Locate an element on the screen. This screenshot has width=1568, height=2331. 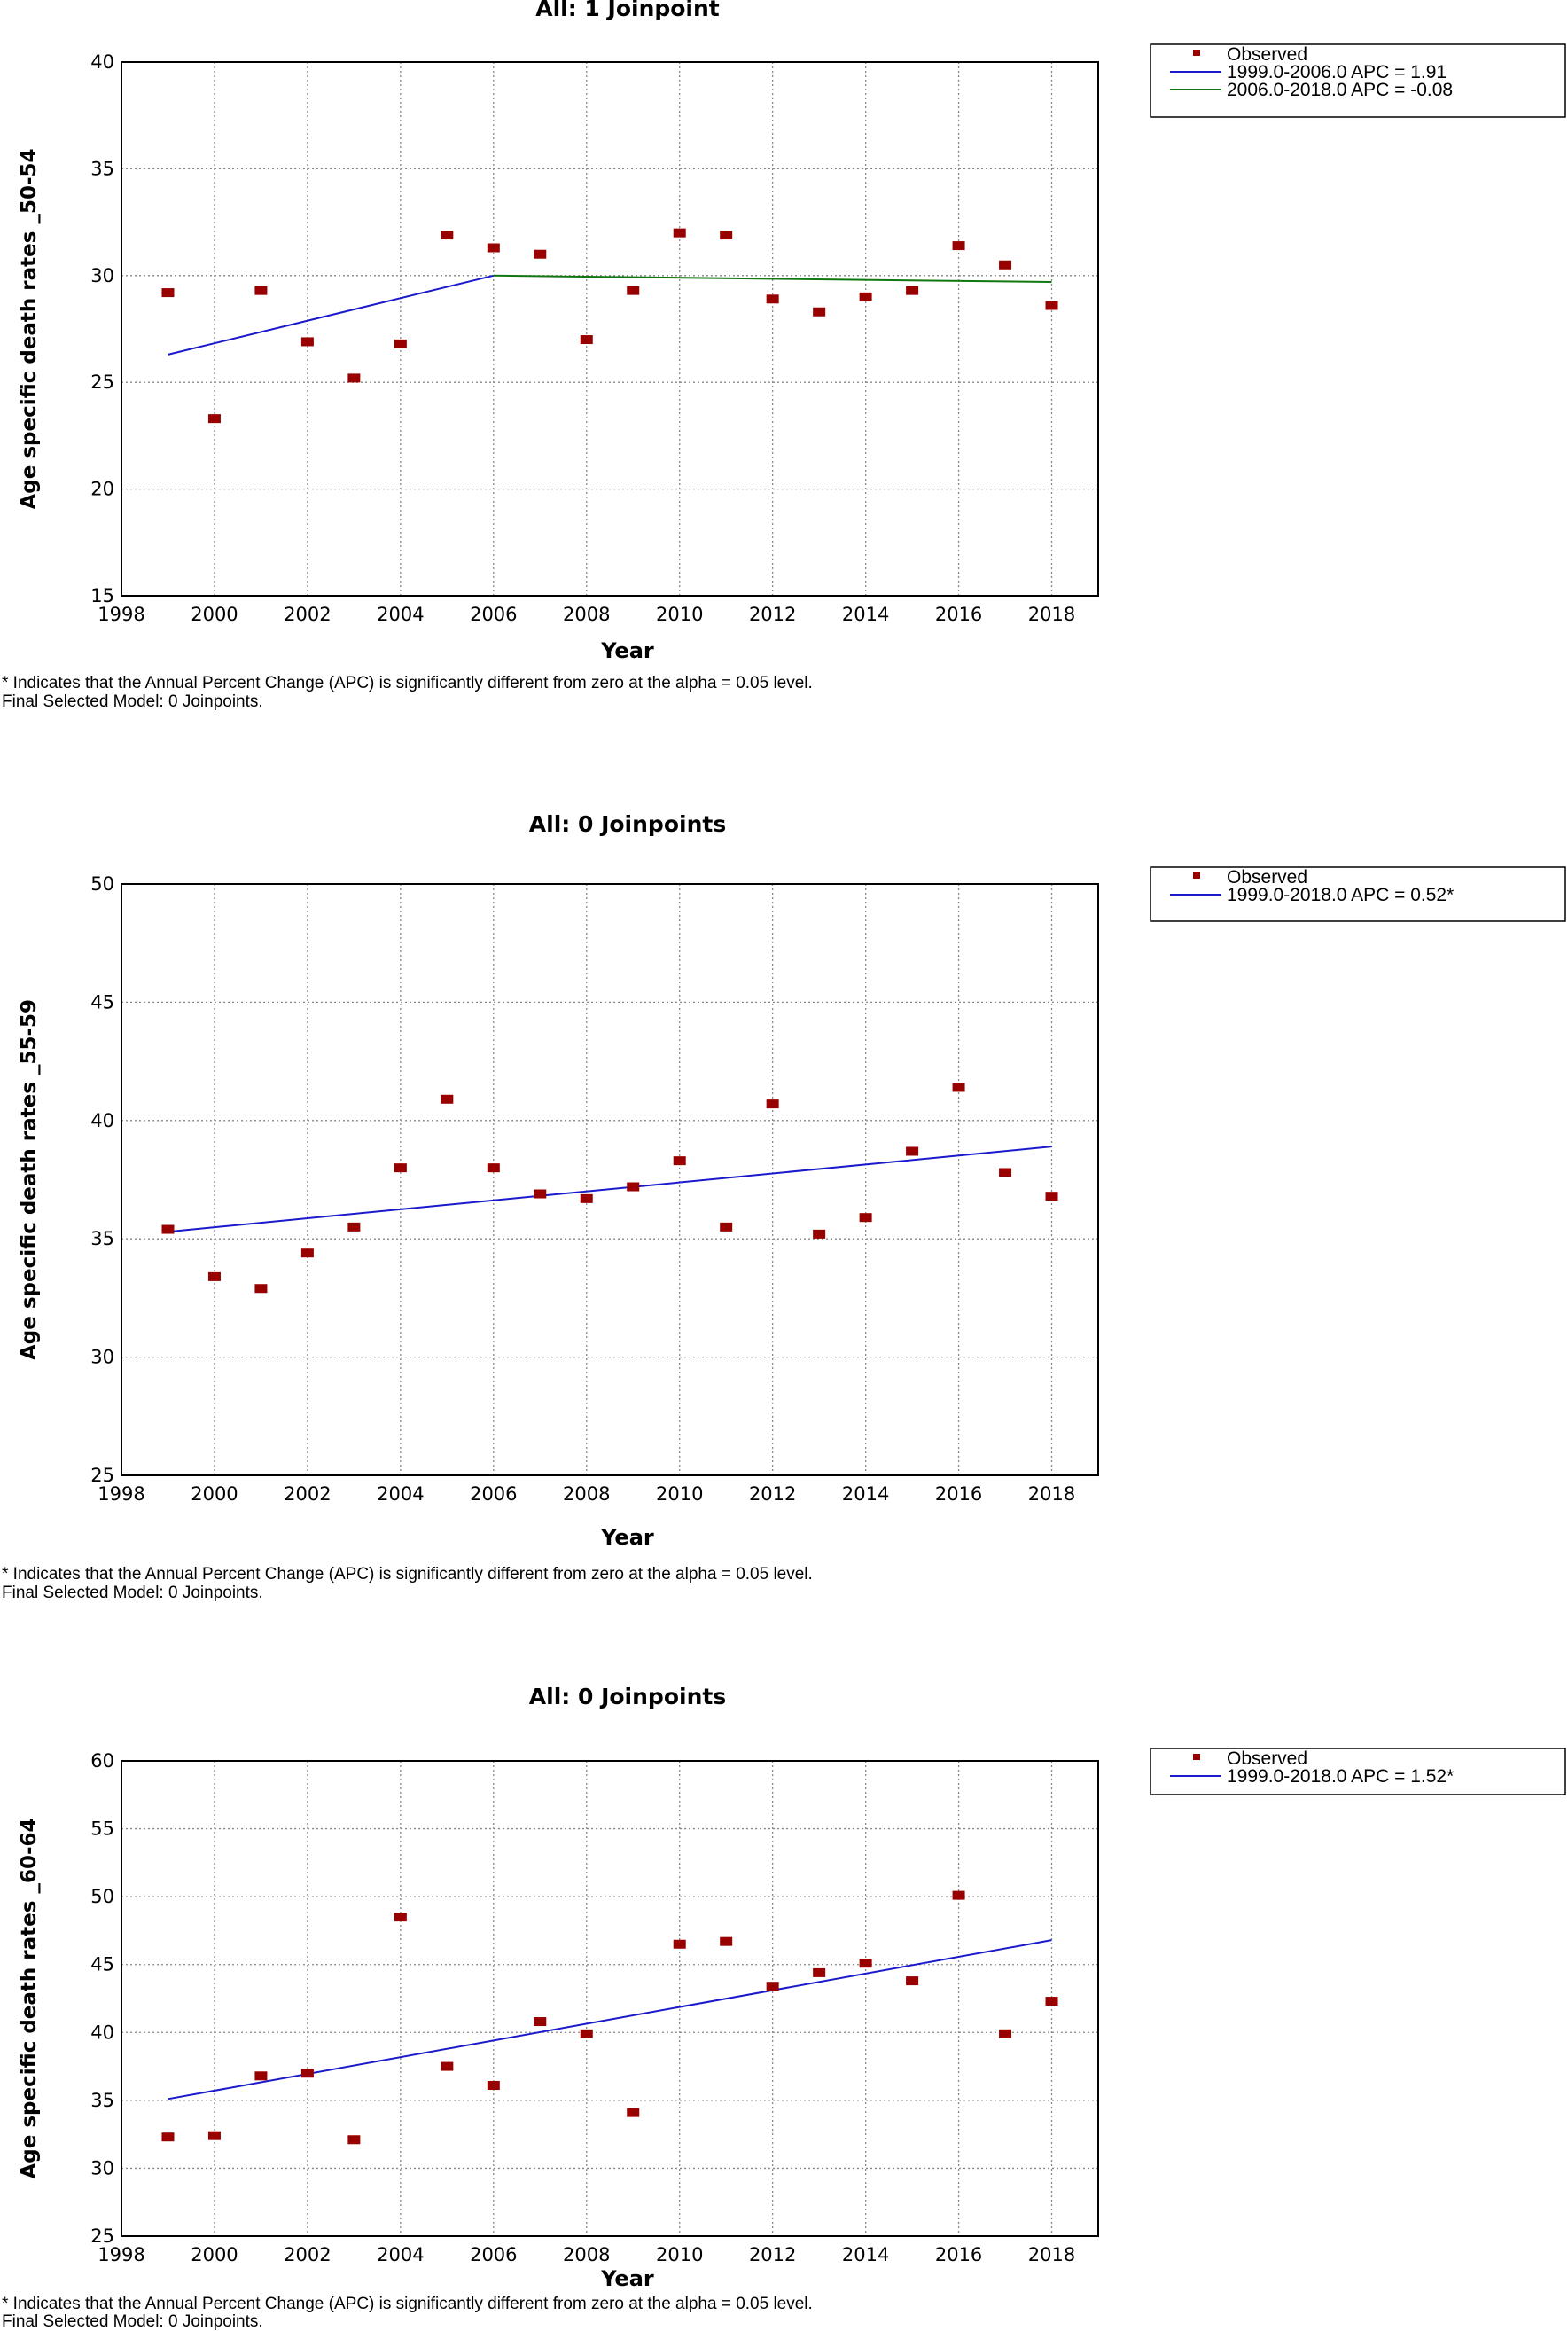
x-tick-label: 2010 is located at coordinates (679, 614).